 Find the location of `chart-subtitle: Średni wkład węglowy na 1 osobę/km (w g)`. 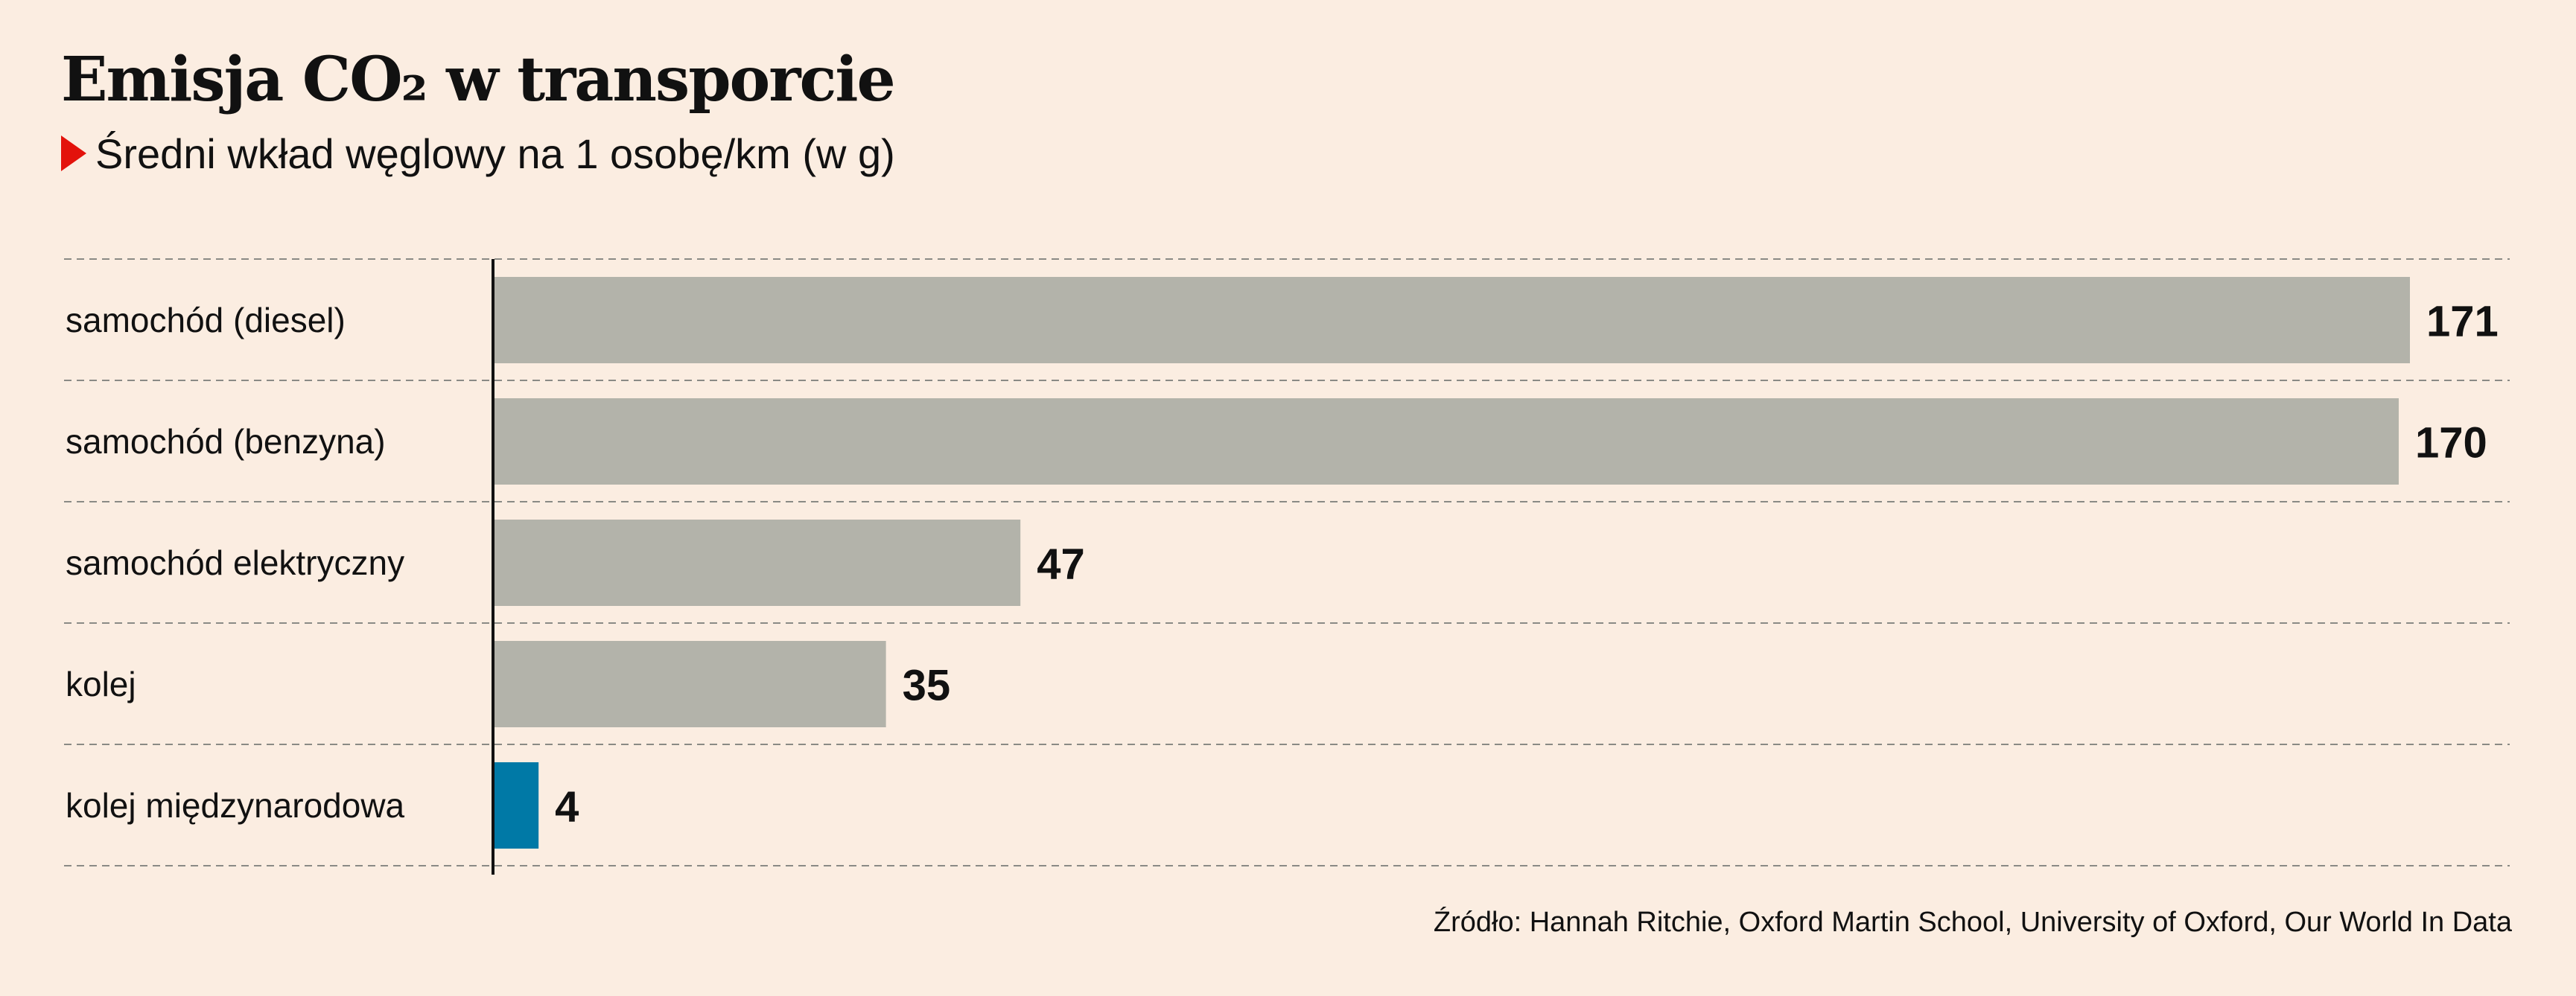

chart-subtitle: Średni wkład węglowy na 1 osobę/km (w g) is located at coordinates (495, 154).